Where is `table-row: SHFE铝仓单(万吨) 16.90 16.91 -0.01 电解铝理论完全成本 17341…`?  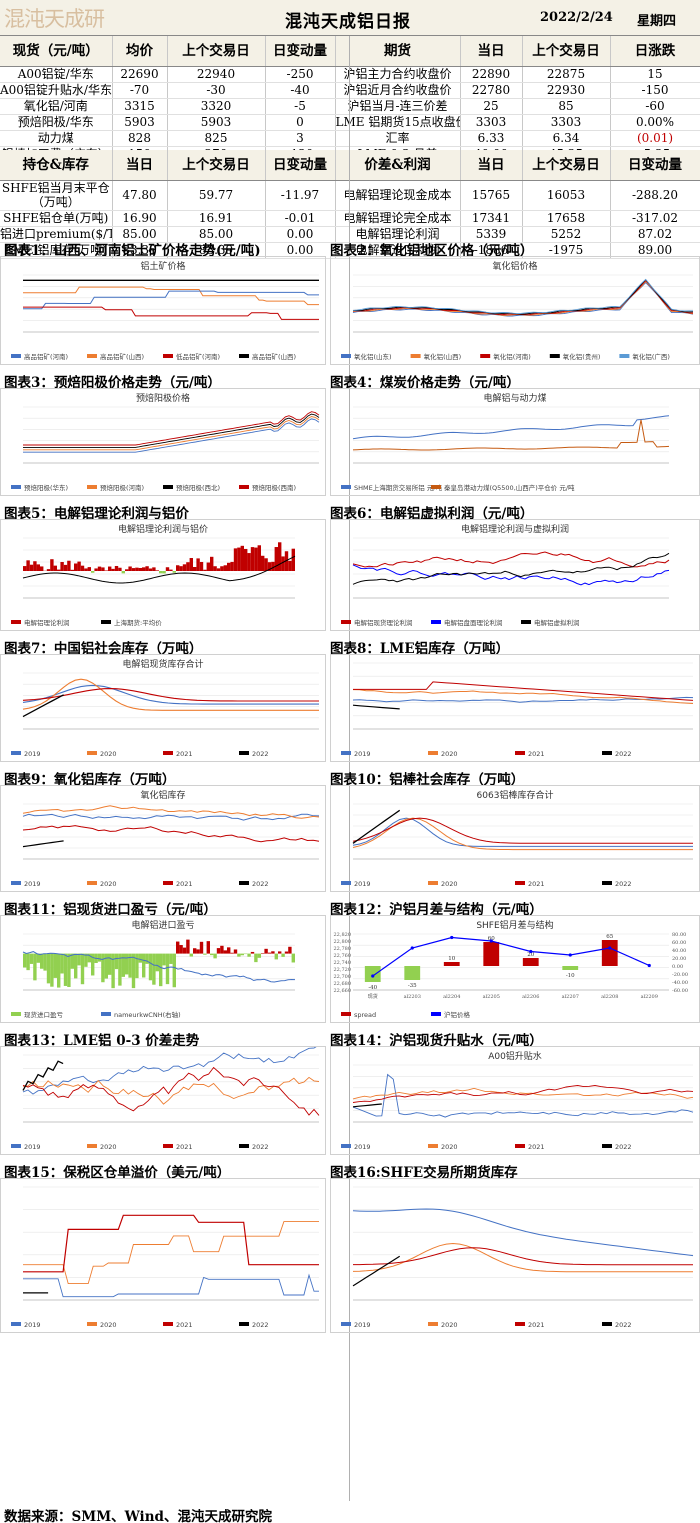
table-row: SHFE铝仓单(万吨) 16.90 16.91 -0.01 电解铝理论完全成本 17341… is located at coordinates (350, 218).